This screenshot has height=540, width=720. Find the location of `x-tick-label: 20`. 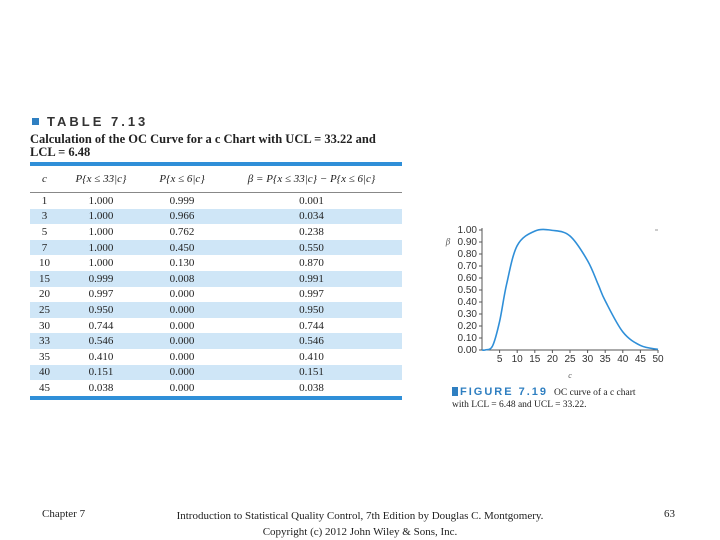

x-tick-label: 20 is located at coordinates (553, 359).